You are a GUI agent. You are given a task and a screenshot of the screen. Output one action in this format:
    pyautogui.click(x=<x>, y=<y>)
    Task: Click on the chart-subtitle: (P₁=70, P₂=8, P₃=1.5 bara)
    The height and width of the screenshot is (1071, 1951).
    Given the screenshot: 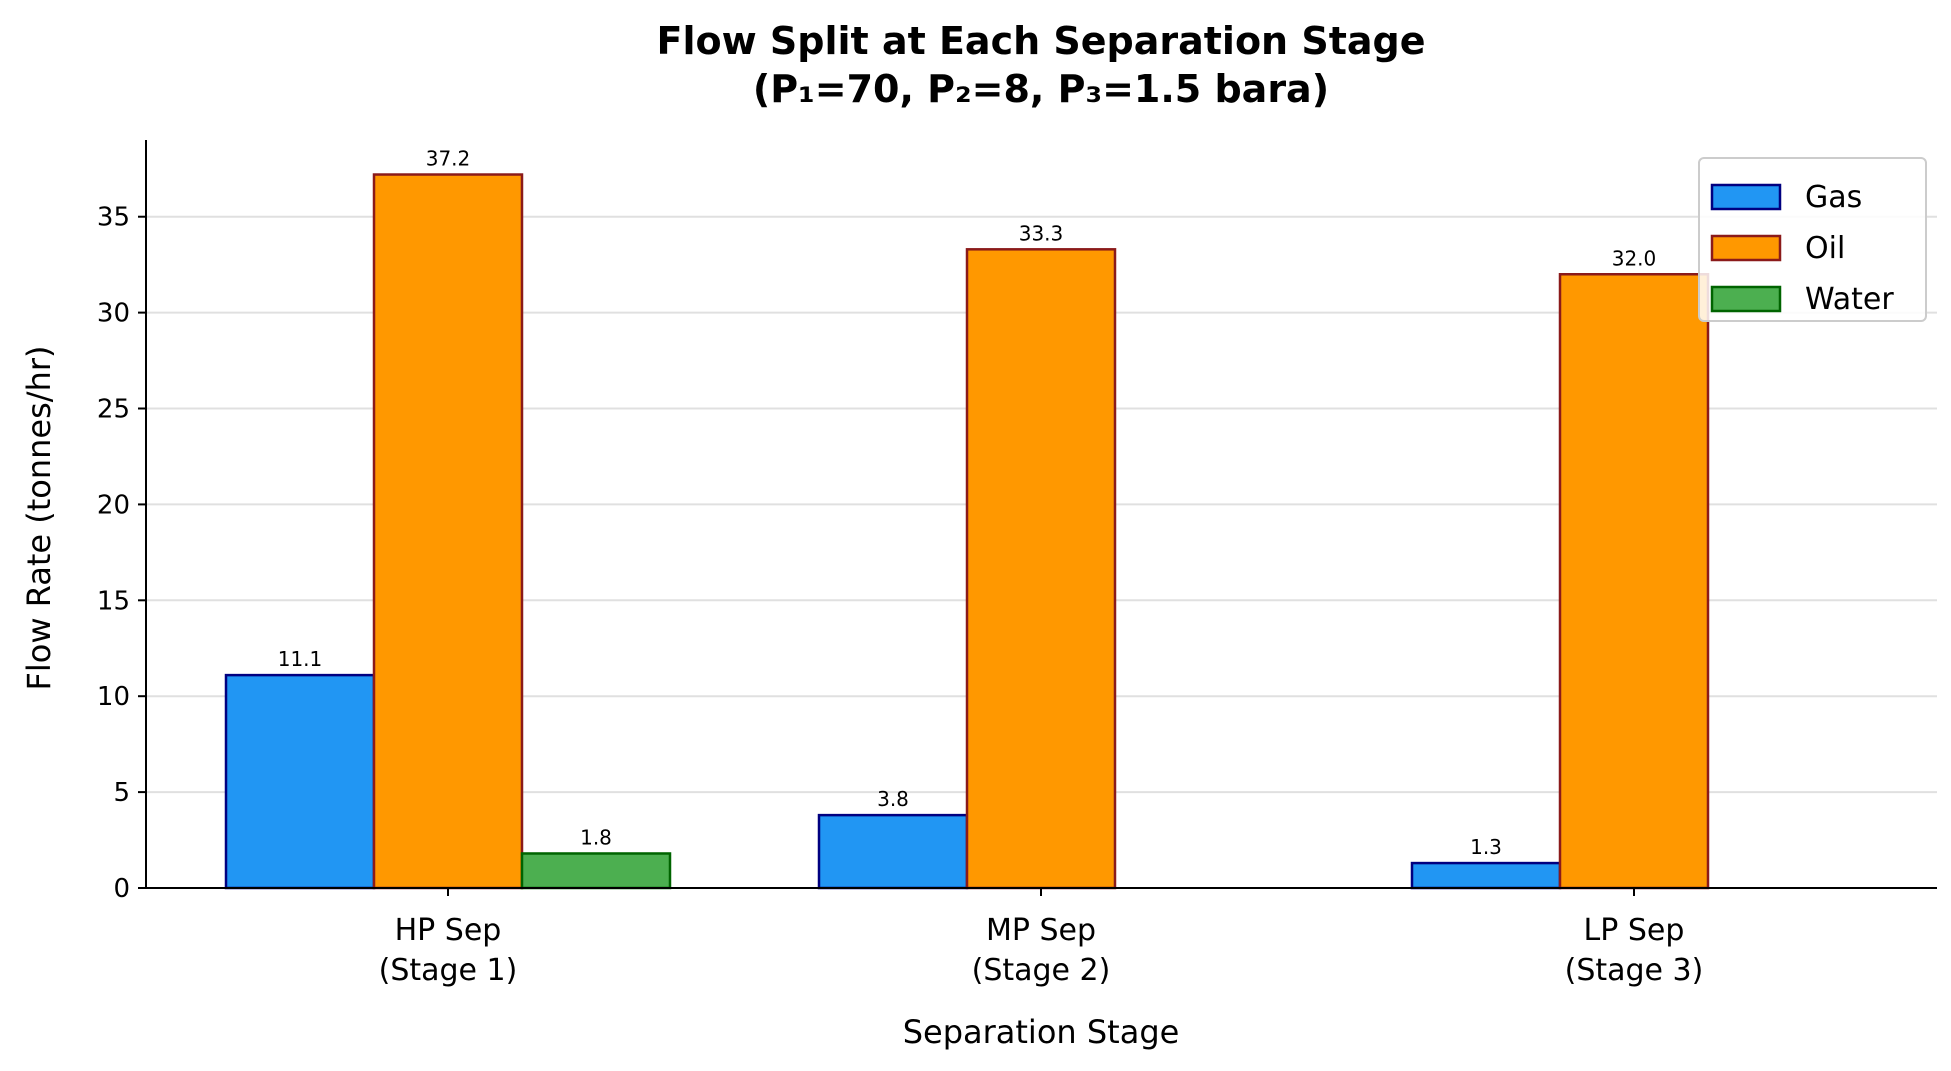 What is the action you would take?
    pyautogui.click(x=1041, y=89)
    